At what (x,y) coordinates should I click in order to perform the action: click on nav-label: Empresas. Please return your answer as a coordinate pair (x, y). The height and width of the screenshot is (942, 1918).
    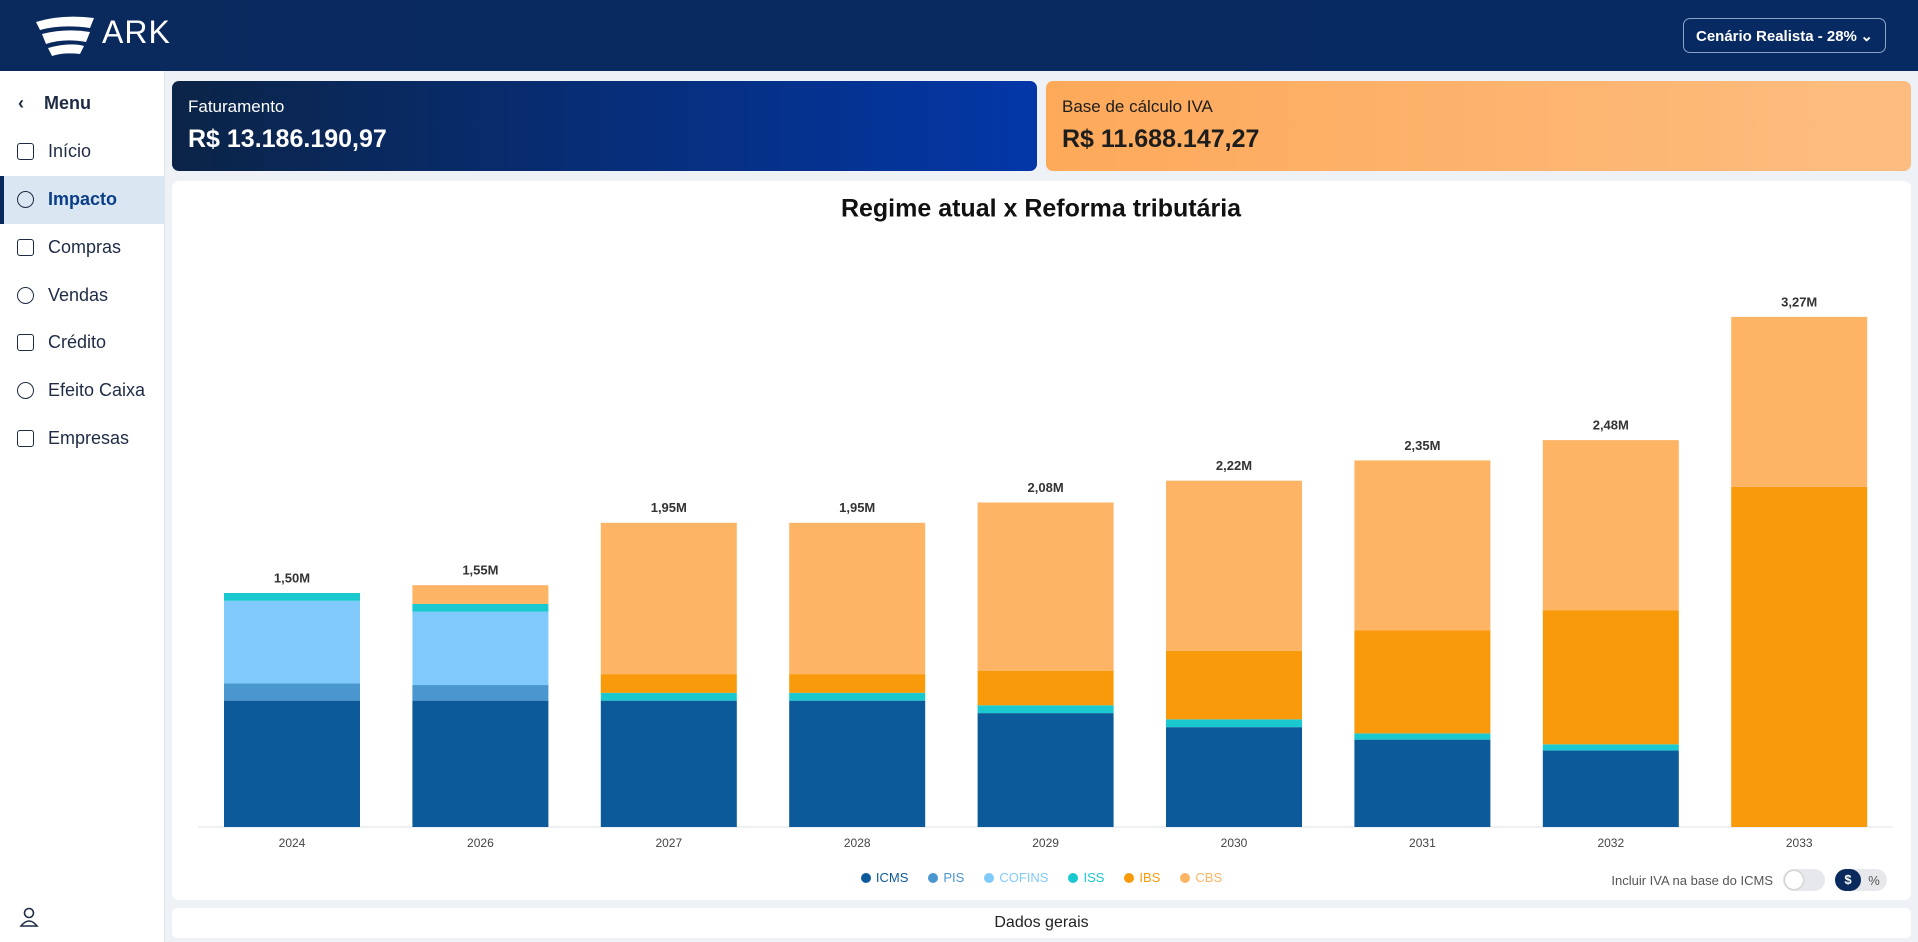
    Looking at the image, I should click on (89, 438).